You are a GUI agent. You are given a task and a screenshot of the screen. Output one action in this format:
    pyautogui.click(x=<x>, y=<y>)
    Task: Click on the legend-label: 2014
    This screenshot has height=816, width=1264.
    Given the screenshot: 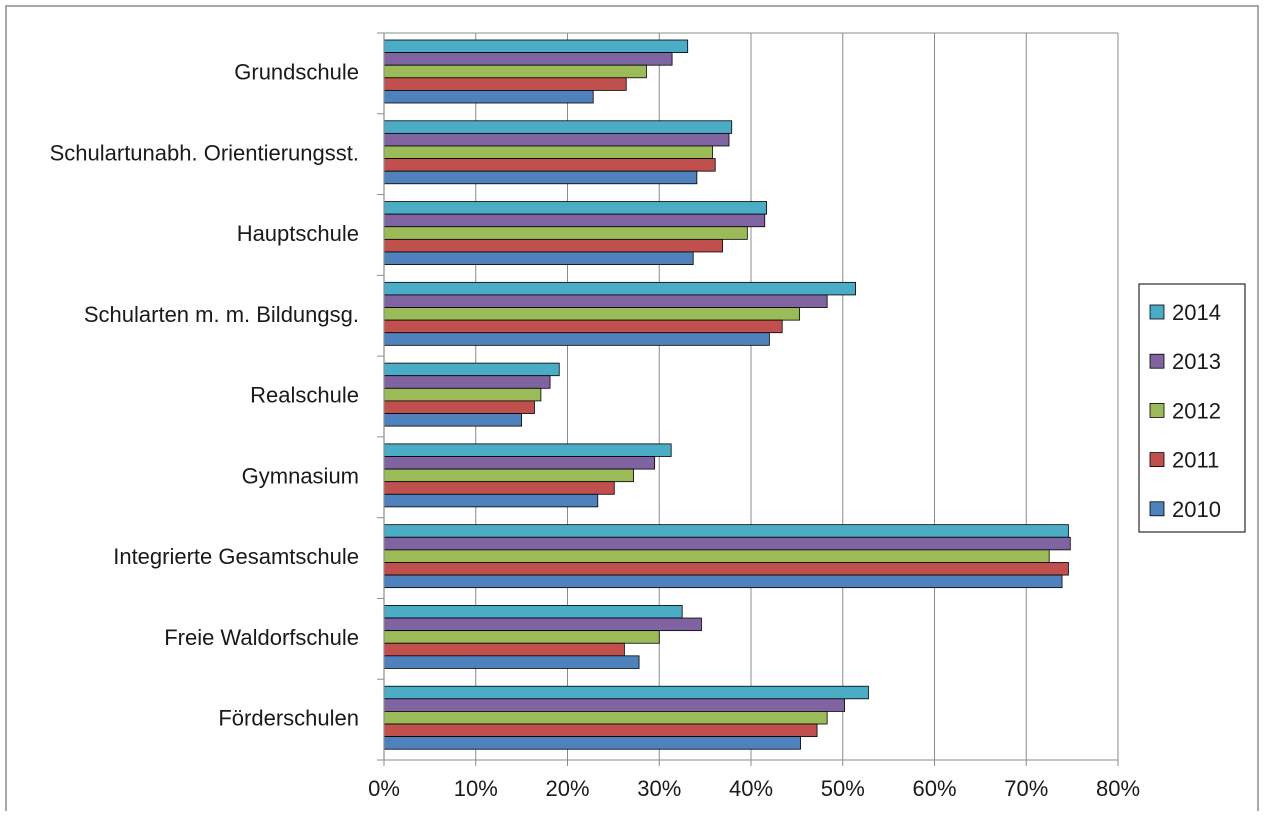 What is the action you would take?
    pyautogui.click(x=1196, y=312)
    